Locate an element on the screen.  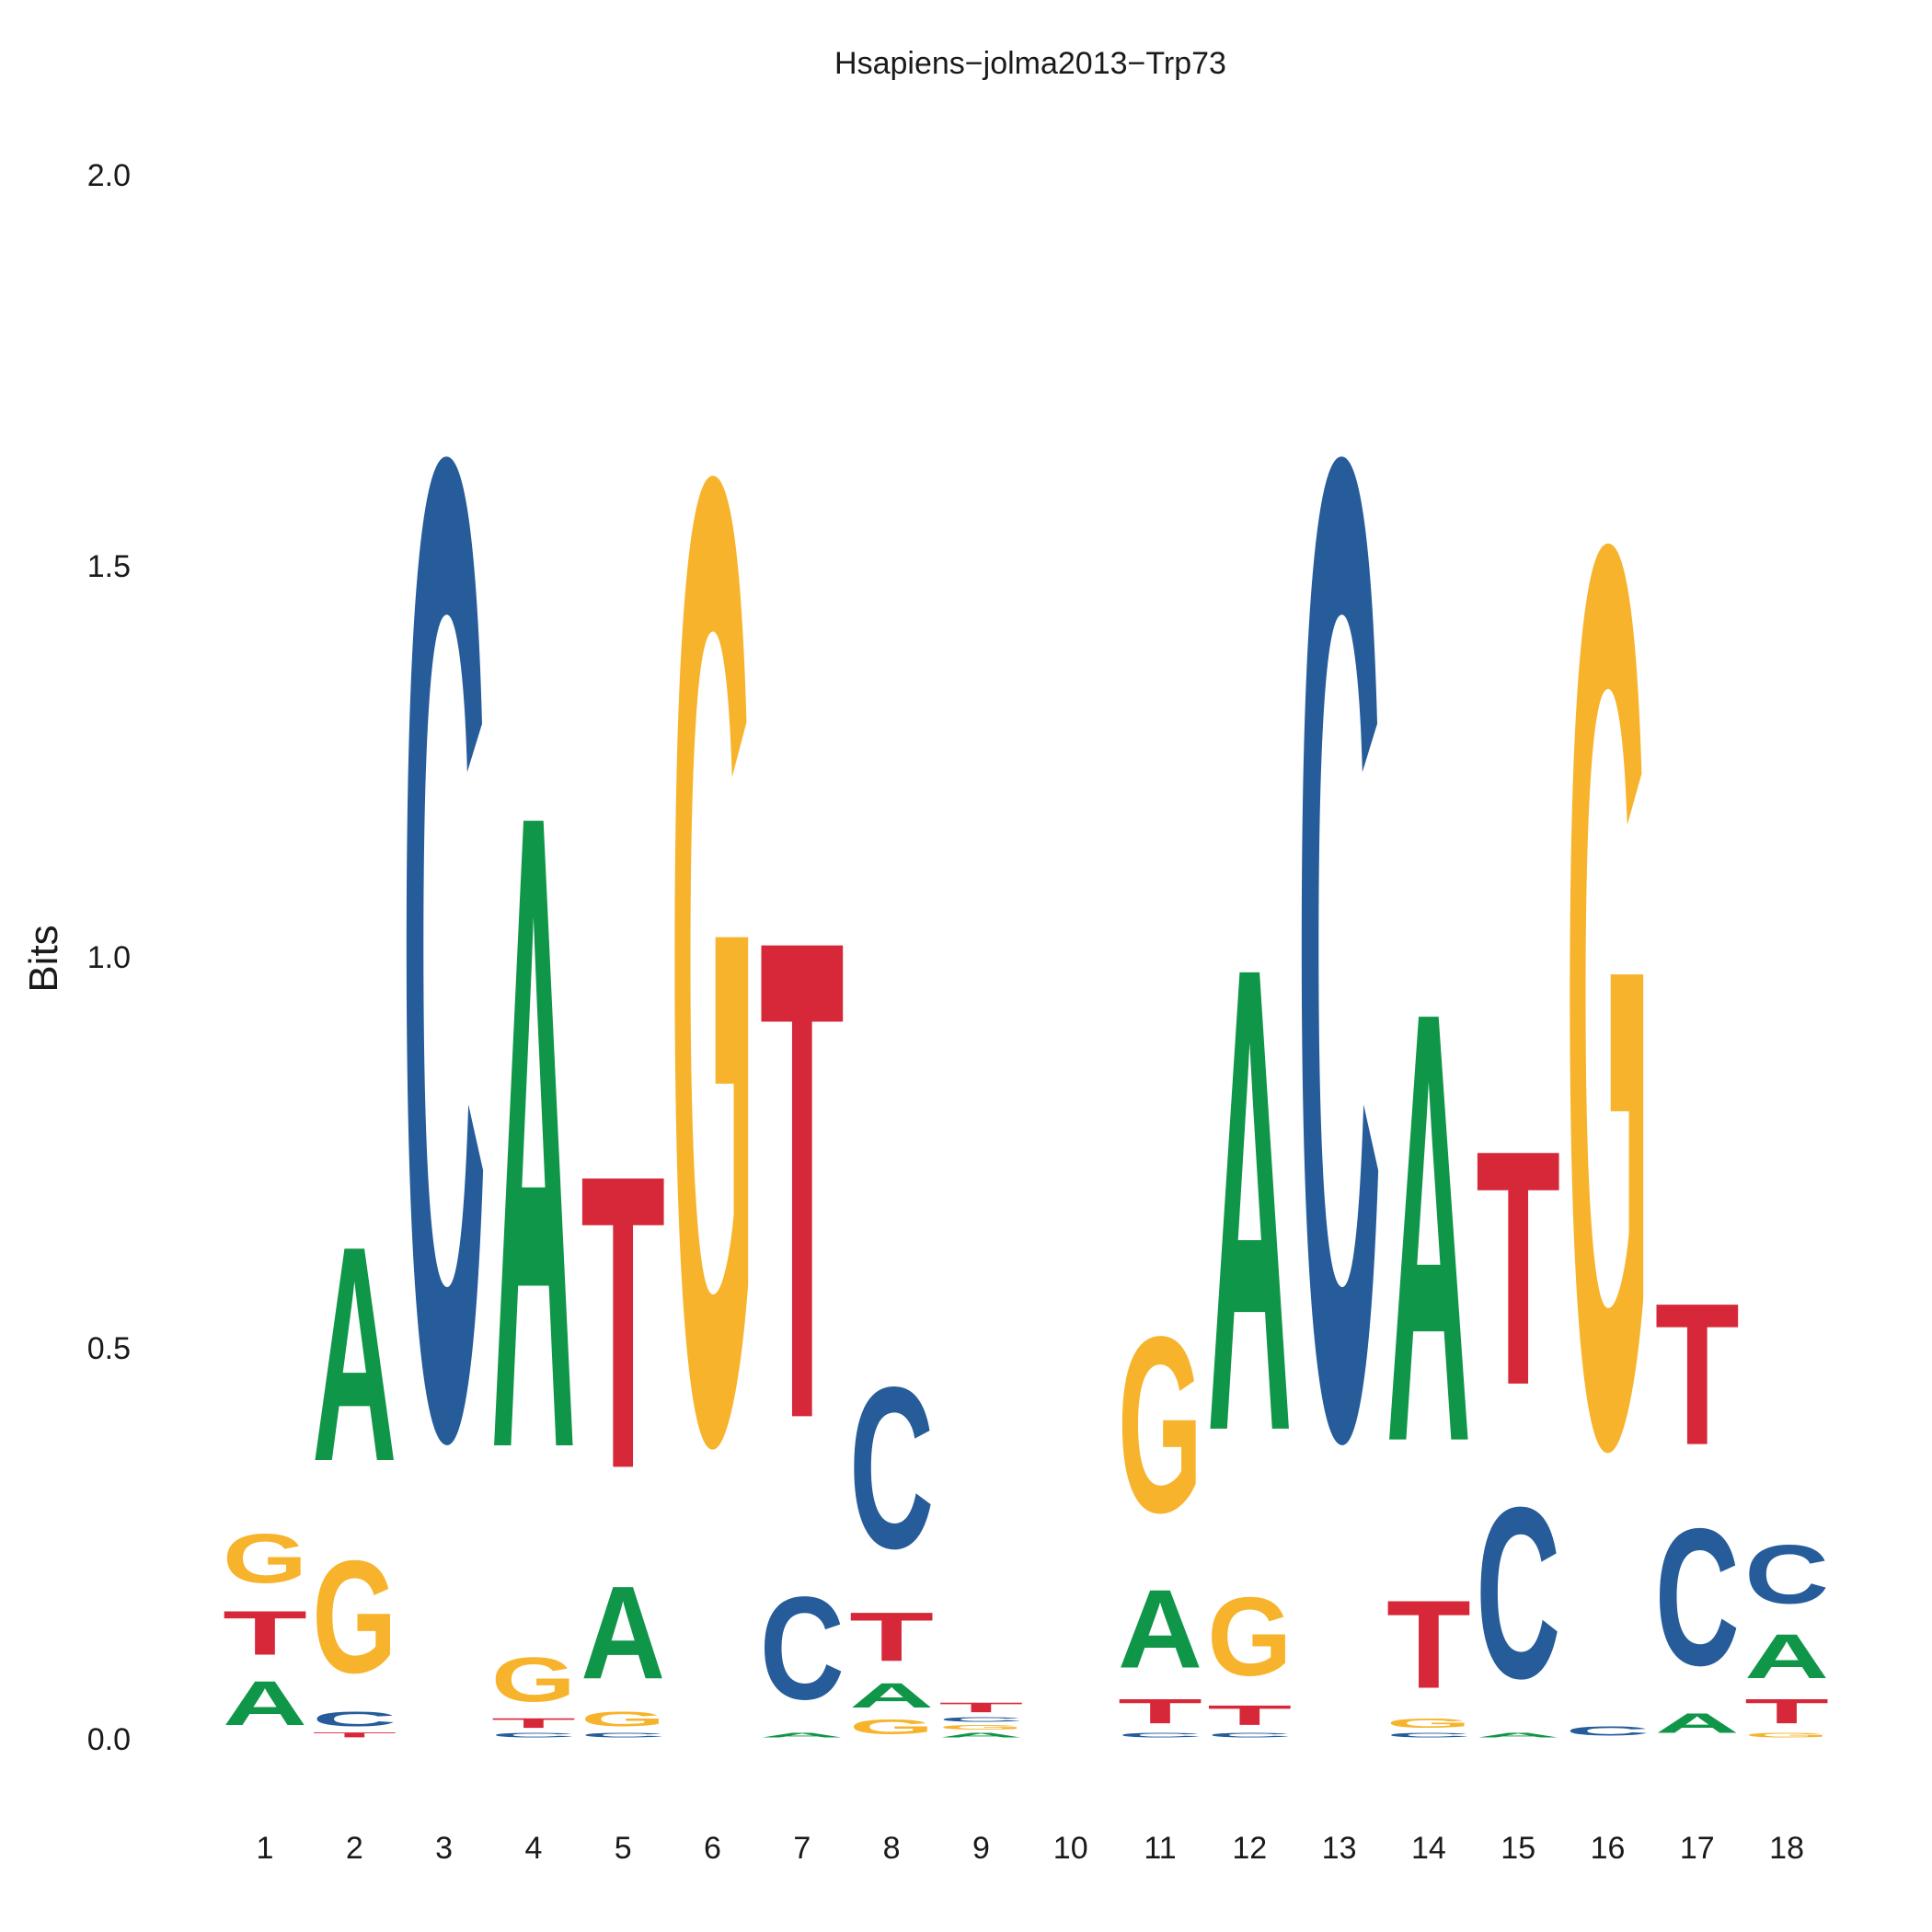
x-tick-label: 5 is located at coordinates (623, 1848).